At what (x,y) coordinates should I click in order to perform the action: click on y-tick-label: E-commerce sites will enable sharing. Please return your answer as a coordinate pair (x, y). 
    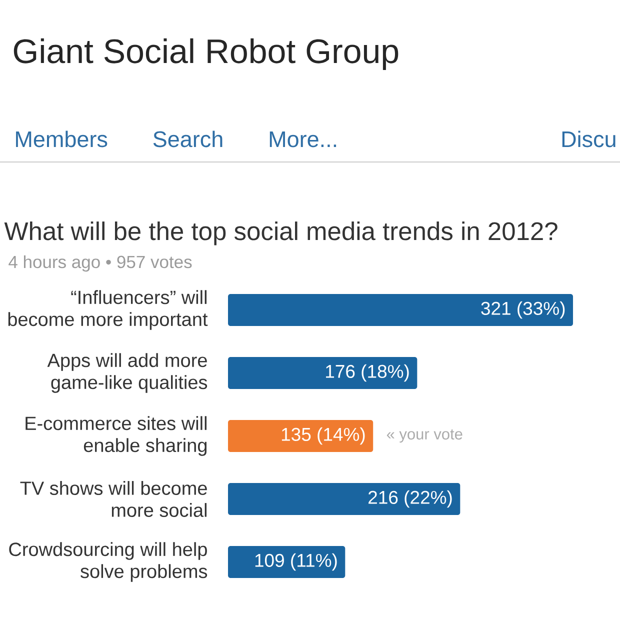
    Looking at the image, I should click on (116, 436).